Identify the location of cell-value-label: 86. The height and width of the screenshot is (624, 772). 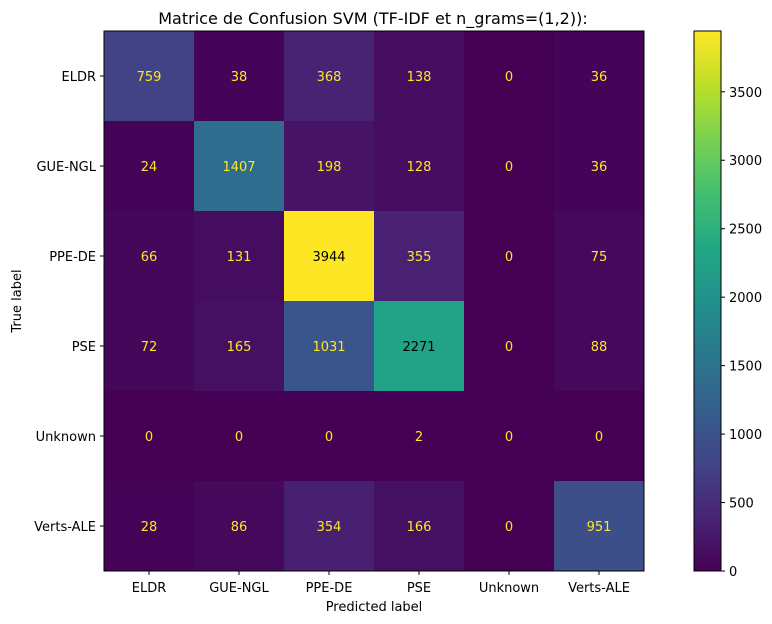
(239, 527).